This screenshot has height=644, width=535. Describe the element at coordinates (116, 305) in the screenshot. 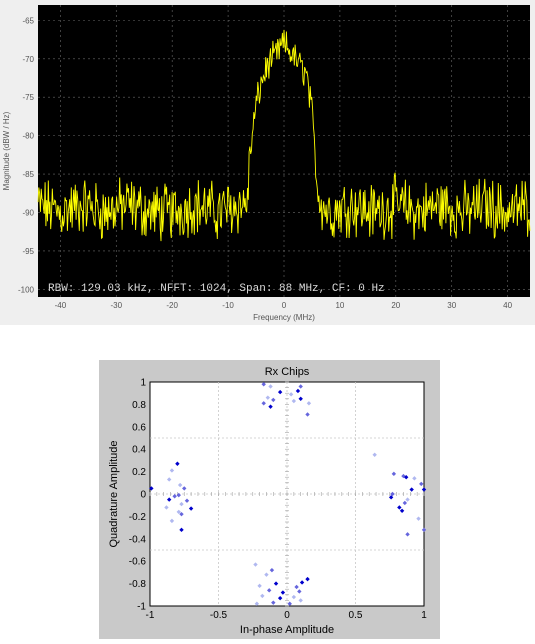

I see `spectrum-x-tick-label: -30` at that location.